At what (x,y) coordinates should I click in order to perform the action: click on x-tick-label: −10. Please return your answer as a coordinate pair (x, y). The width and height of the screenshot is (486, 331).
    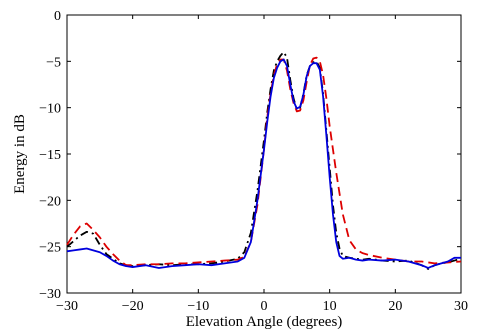
    Looking at the image, I should click on (198, 306).